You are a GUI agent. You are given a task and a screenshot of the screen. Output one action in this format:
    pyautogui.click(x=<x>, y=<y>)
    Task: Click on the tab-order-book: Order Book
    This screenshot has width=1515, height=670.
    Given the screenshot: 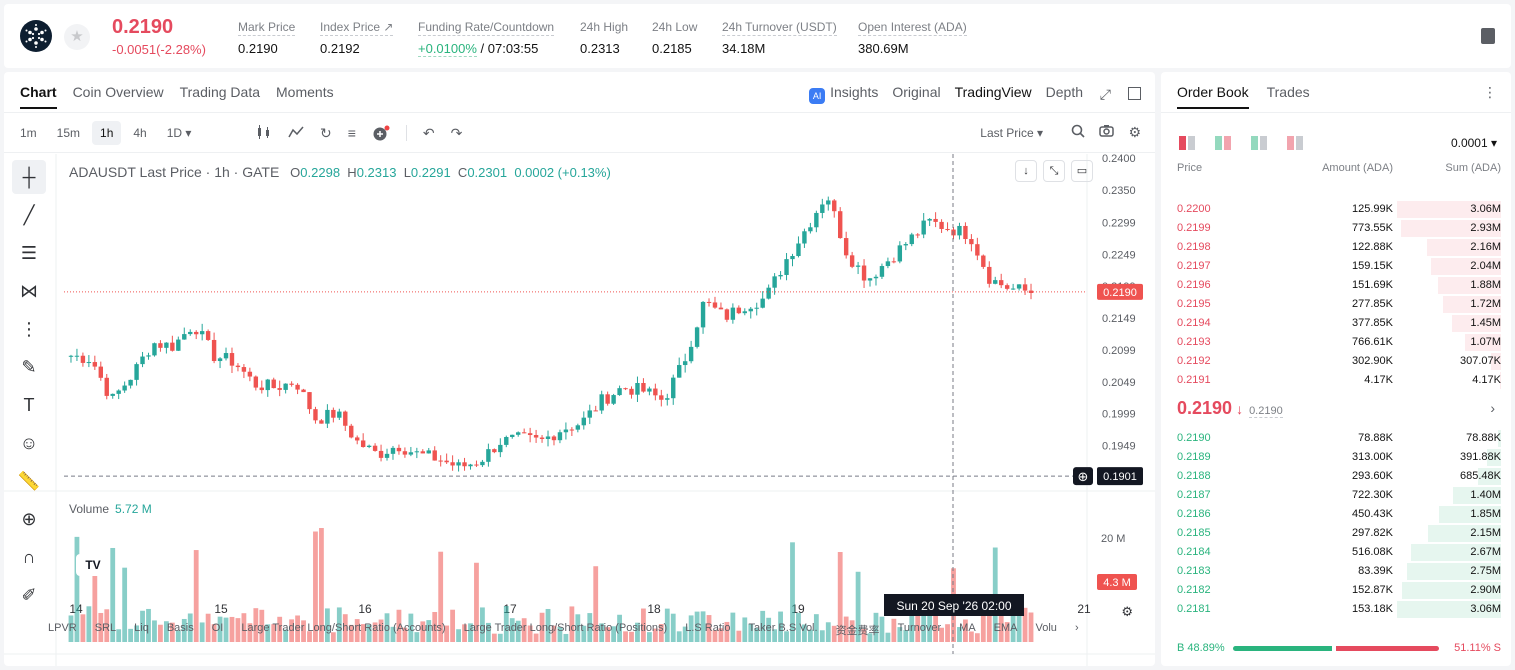 What is the action you would take?
    pyautogui.click(x=1213, y=96)
    